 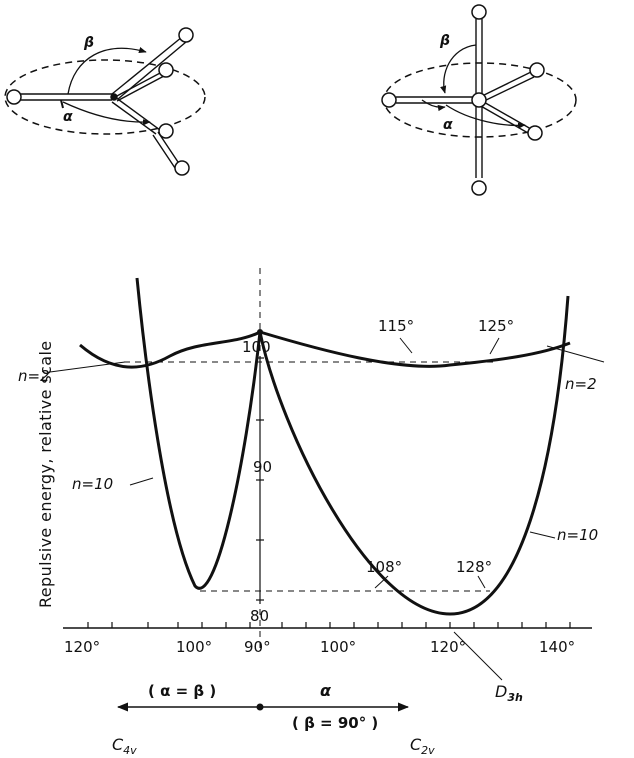 I want to click on annotation-128: 128°, so click(x=474, y=567).